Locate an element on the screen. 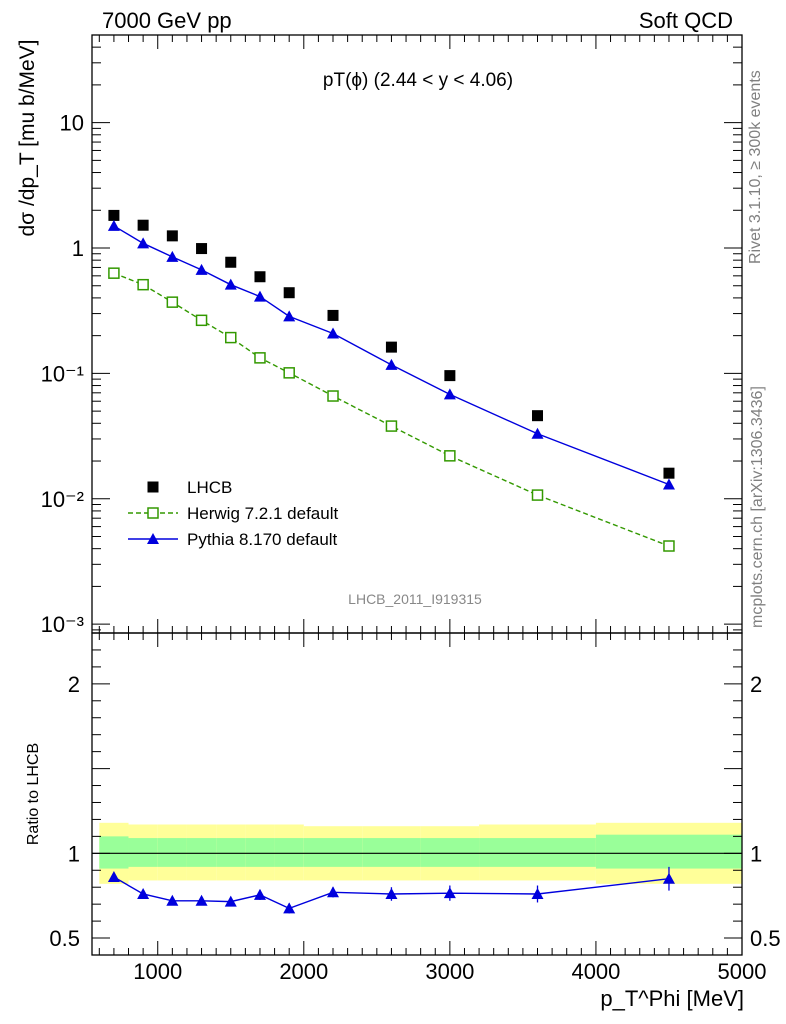 This screenshot has height=1024, width=786. ratio-y-tick-label-right: 2 is located at coordinates (756, 684).